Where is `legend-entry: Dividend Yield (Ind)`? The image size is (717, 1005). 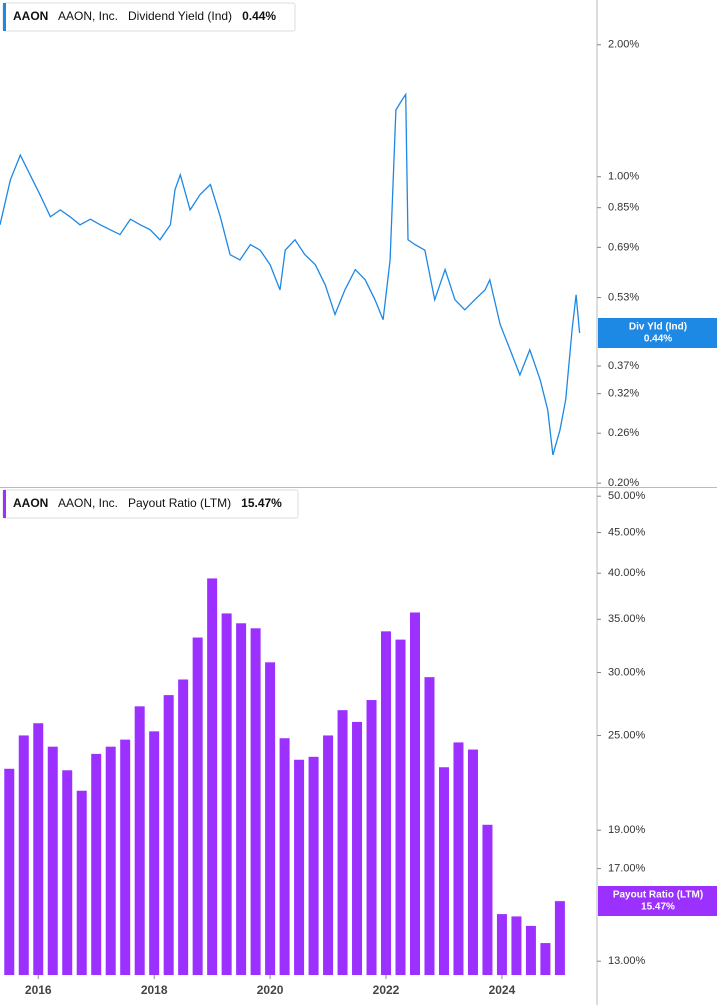 legend-entry: Dividend Yield (Ind) is located at coordinates (180, 16).